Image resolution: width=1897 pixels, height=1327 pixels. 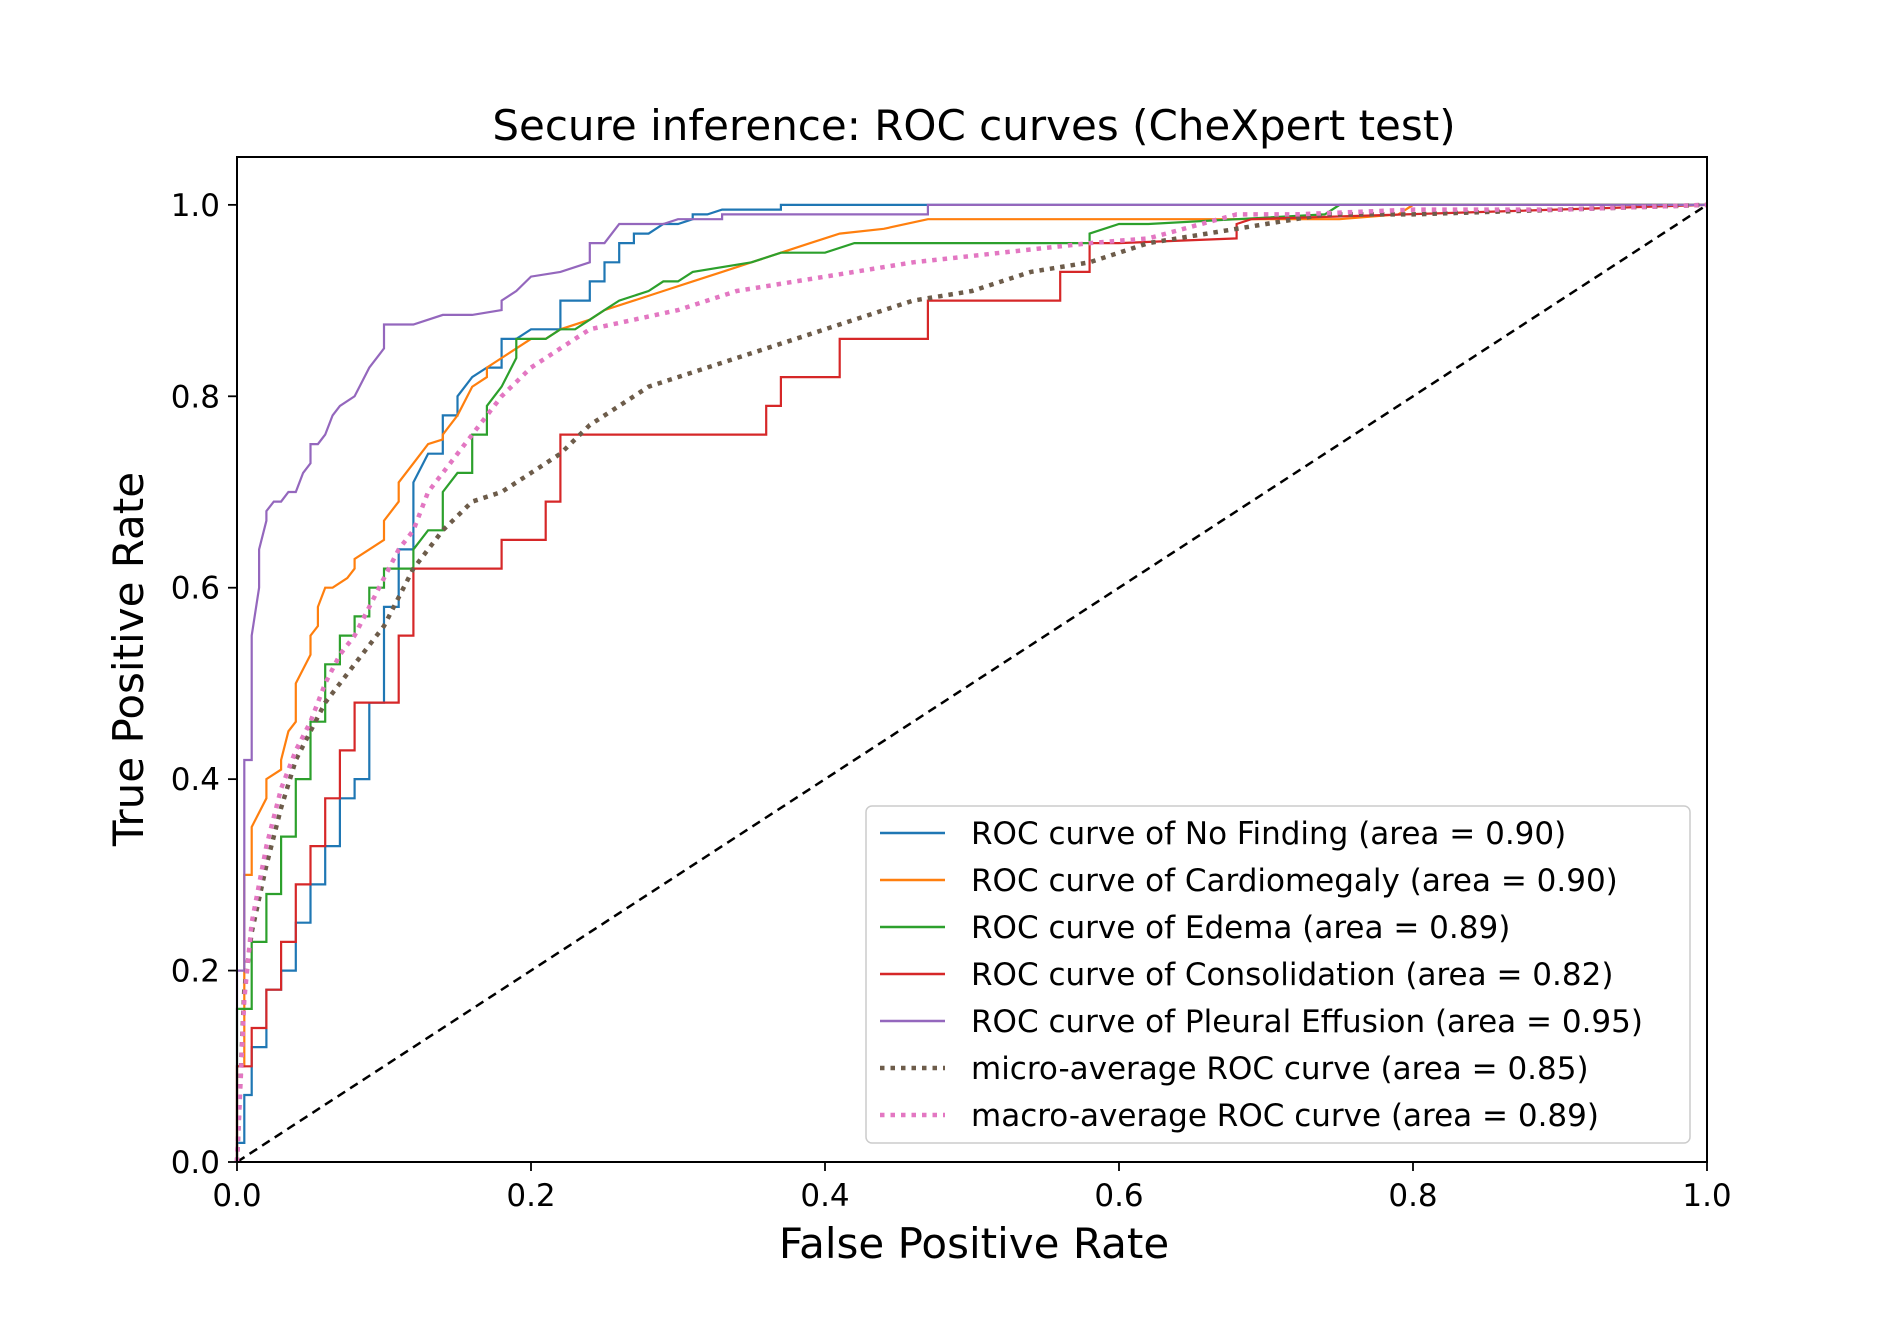 I want to click on x-tick-label: 0.2, so click(x=530, y=1196).